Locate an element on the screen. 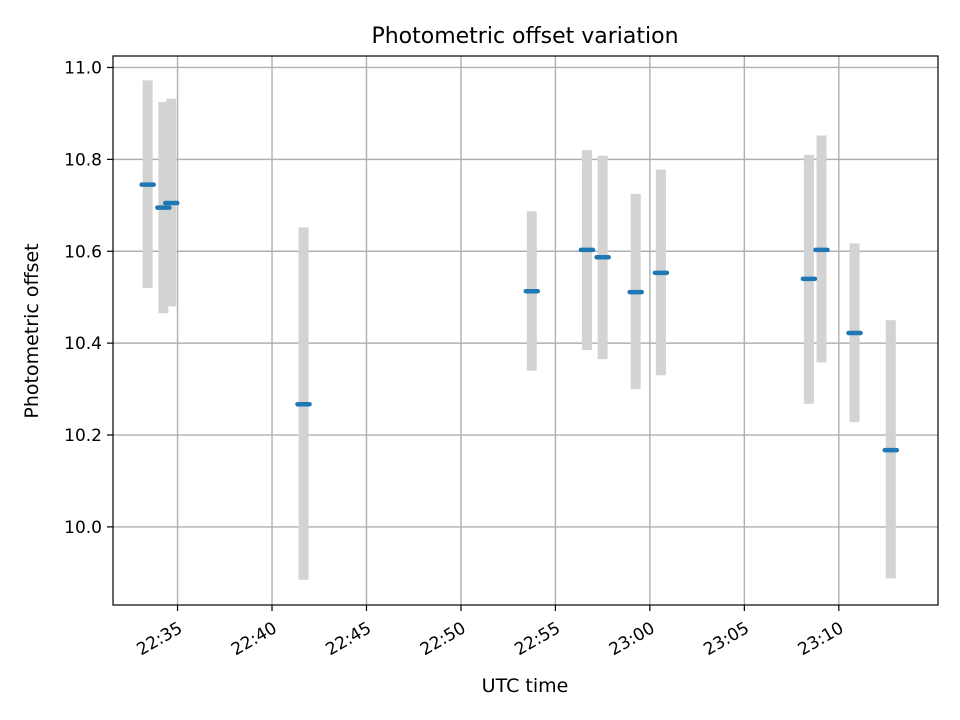 The height and width of the screenshot is (720, 960). y-tick-label: 10.8 is located at coordinates (83, 160).